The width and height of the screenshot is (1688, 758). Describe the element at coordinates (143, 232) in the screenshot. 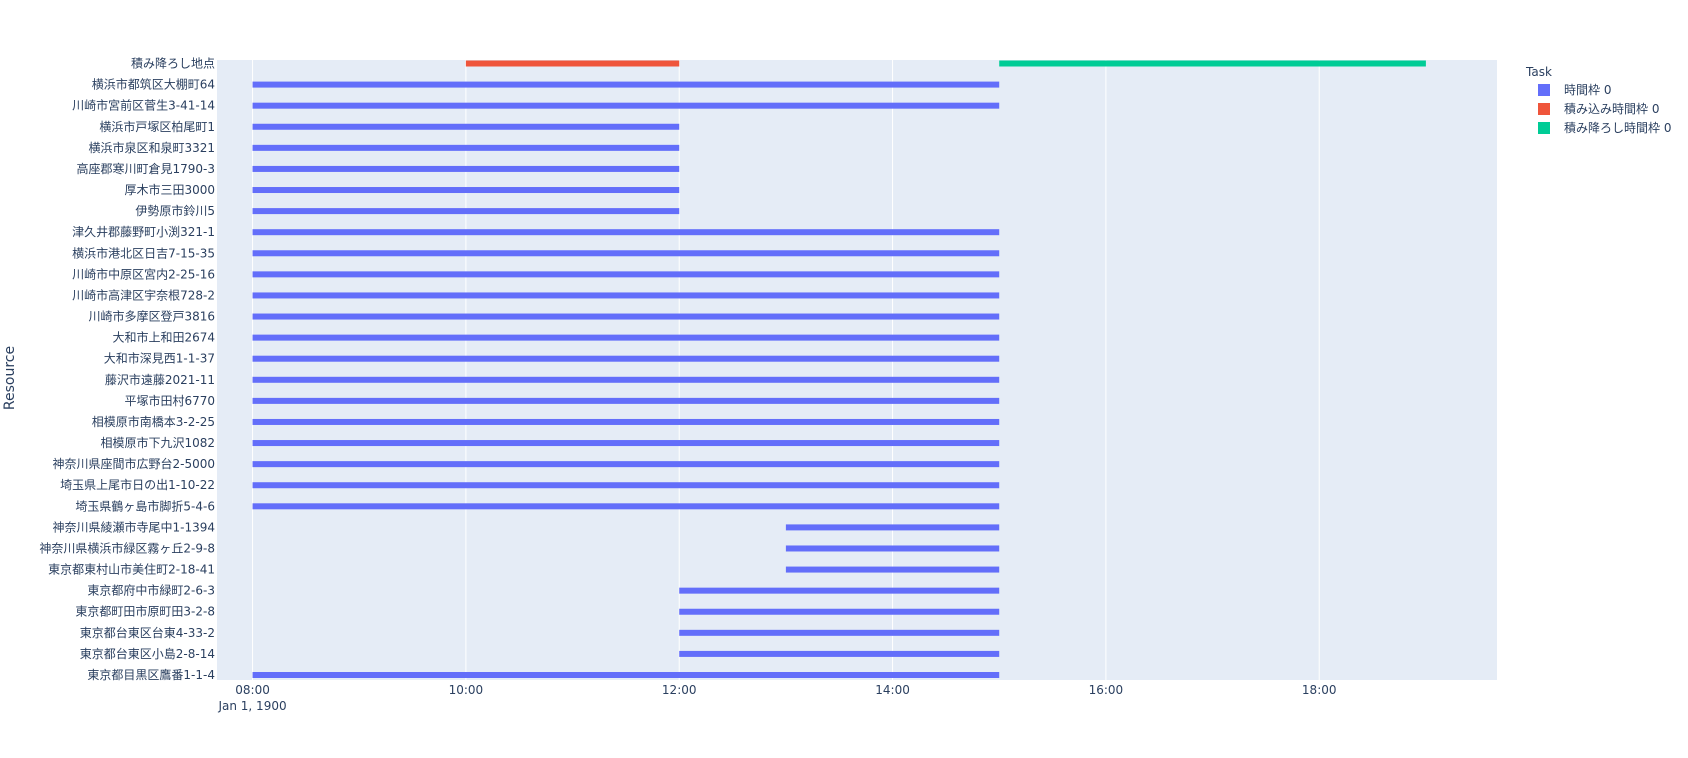

I see `y-tick-label: 津久井郡藤野町小渕321-1` at that location.